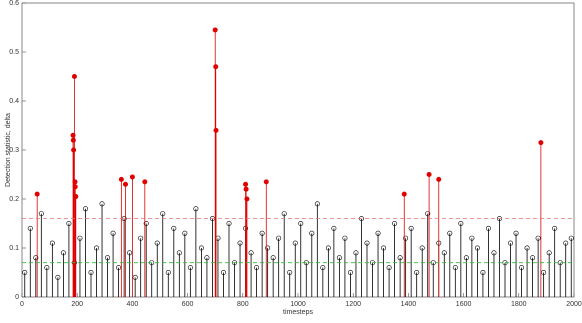 The image size is (582, 323). What do you see at coordinates (353, 304) in the screenshot?
I see `x-tick-label: 1200` at bounding box center [353, 304].